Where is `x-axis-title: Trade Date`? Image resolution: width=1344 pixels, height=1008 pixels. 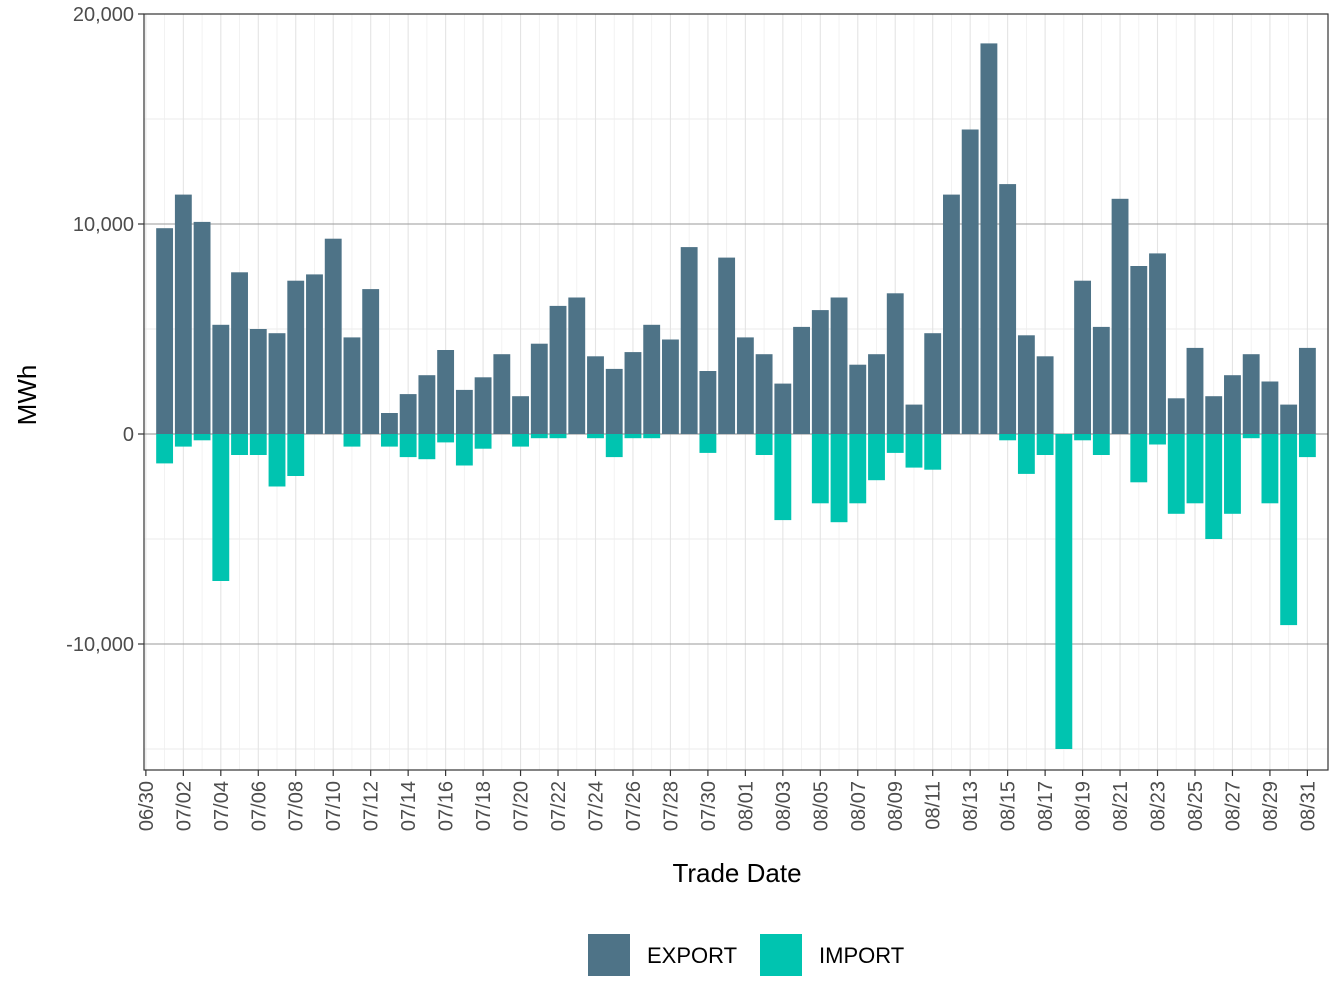 x-axis-title: Trade Date is located at coordinates (736, 873).